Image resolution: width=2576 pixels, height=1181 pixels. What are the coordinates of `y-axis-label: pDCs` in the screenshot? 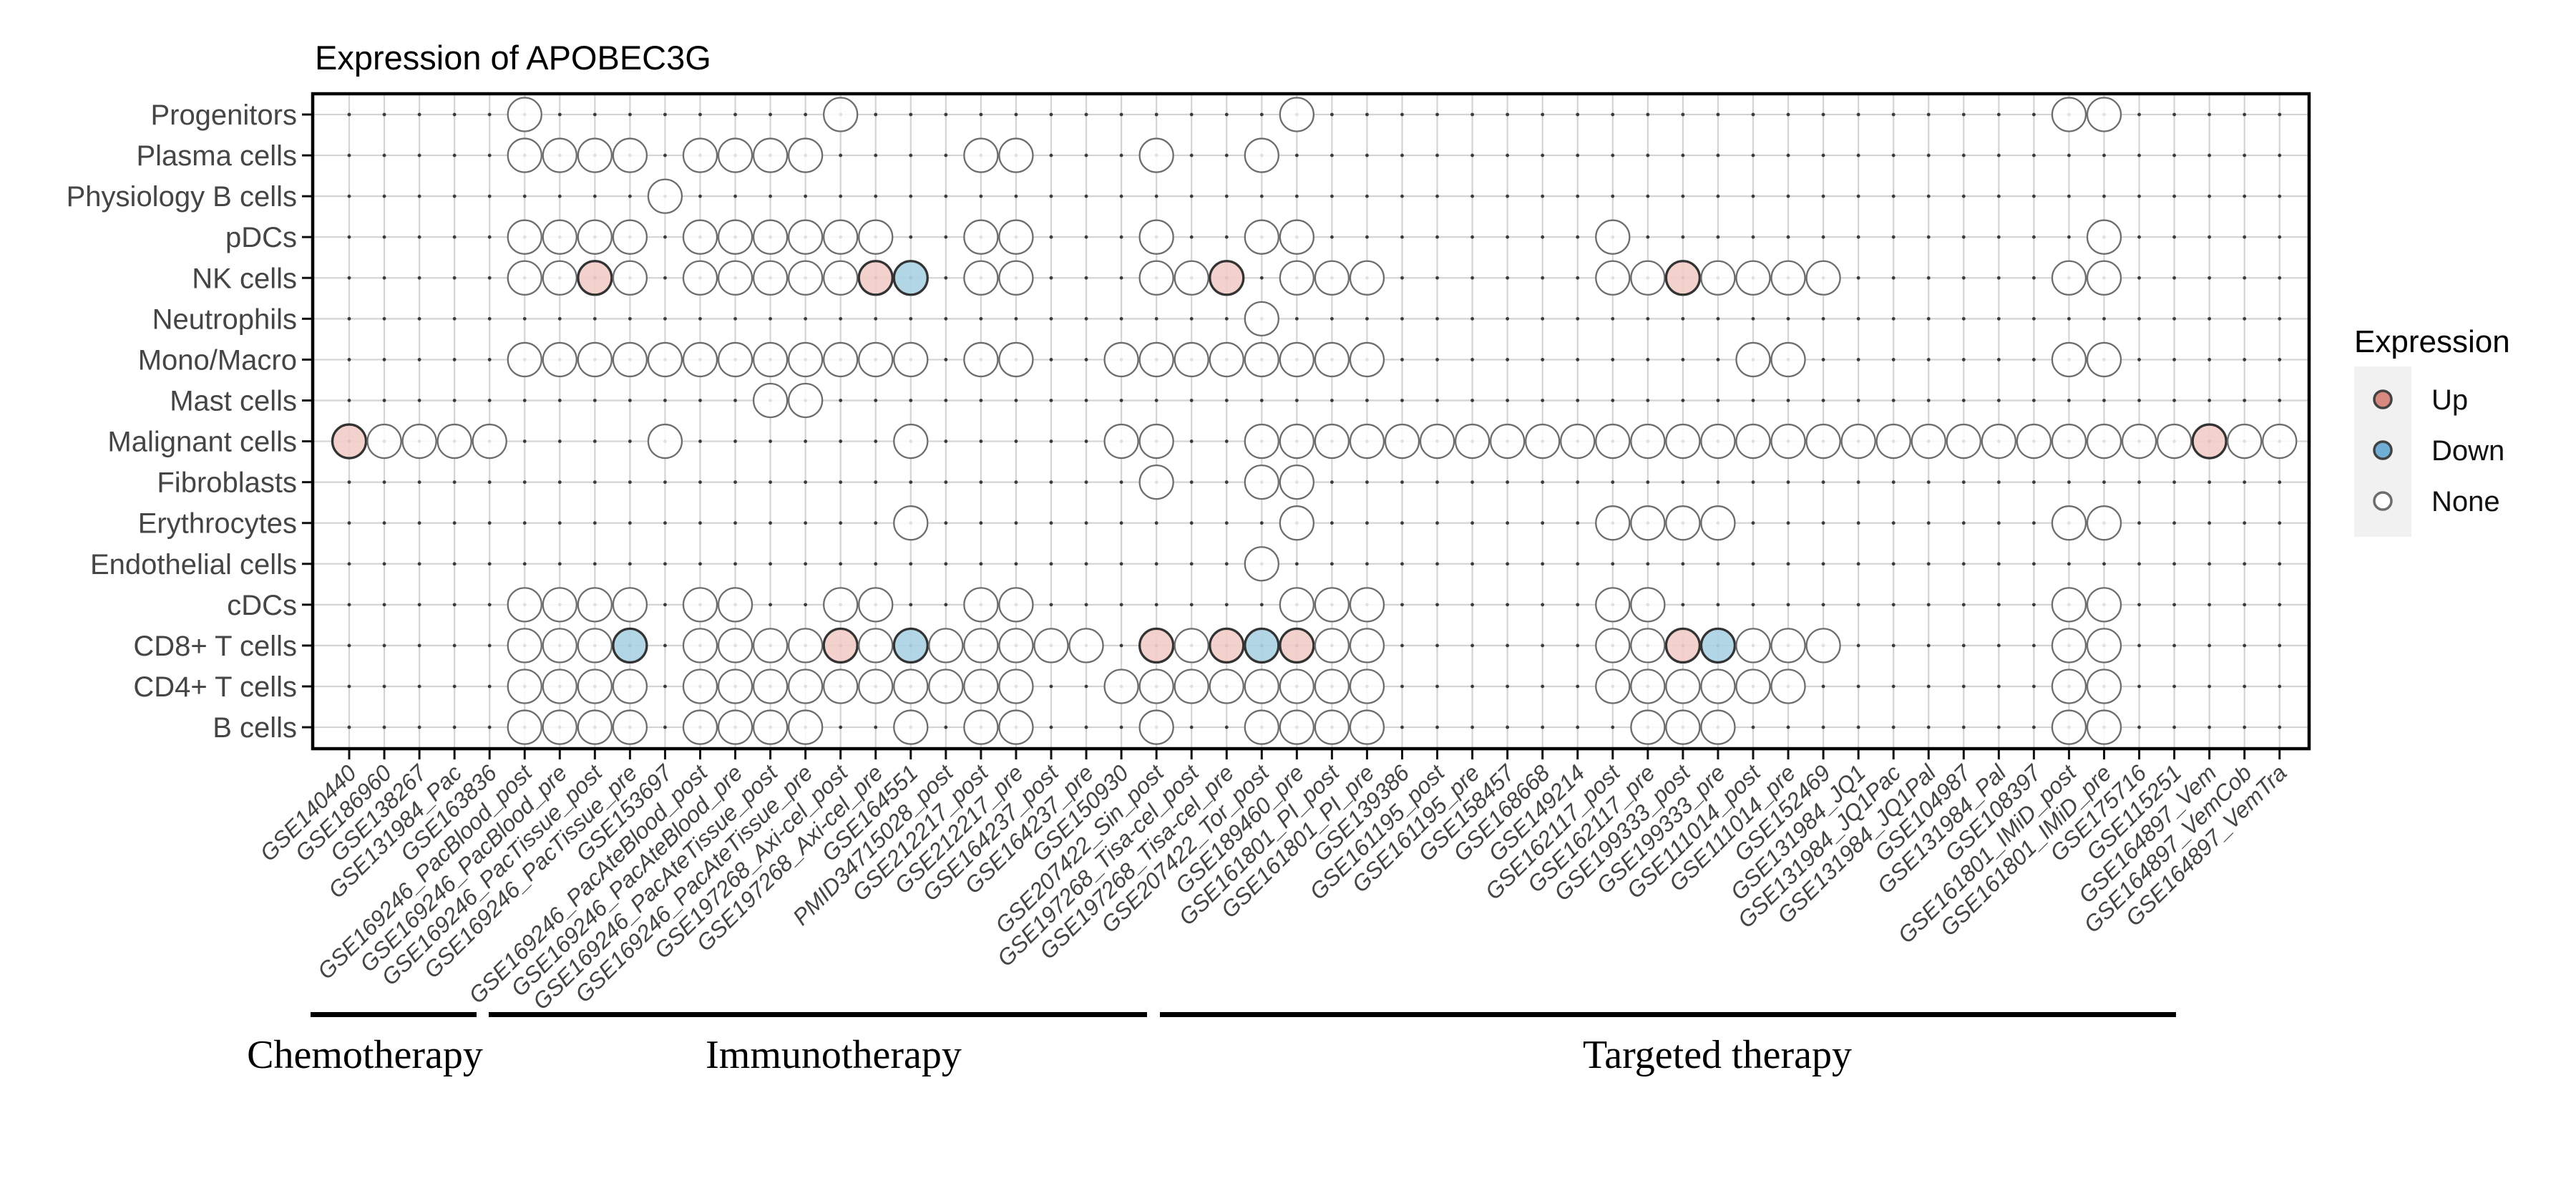 It's located at (261, 237).